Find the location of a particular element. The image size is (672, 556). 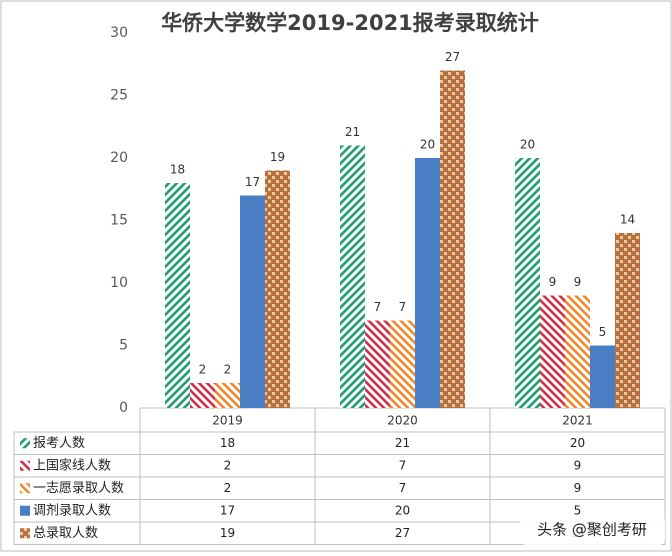

y-tick-label: 0 is located at coordinates (123, 408).